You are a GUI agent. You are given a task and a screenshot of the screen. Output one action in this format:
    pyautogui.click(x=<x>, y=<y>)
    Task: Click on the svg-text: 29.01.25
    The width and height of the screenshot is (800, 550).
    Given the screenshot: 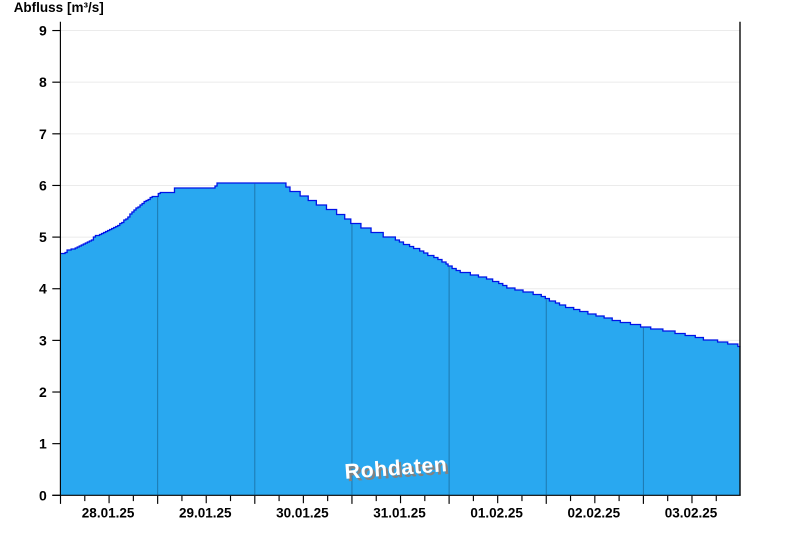 What is the action you would take?
    pyautogui.click(x=205, y=512)
    